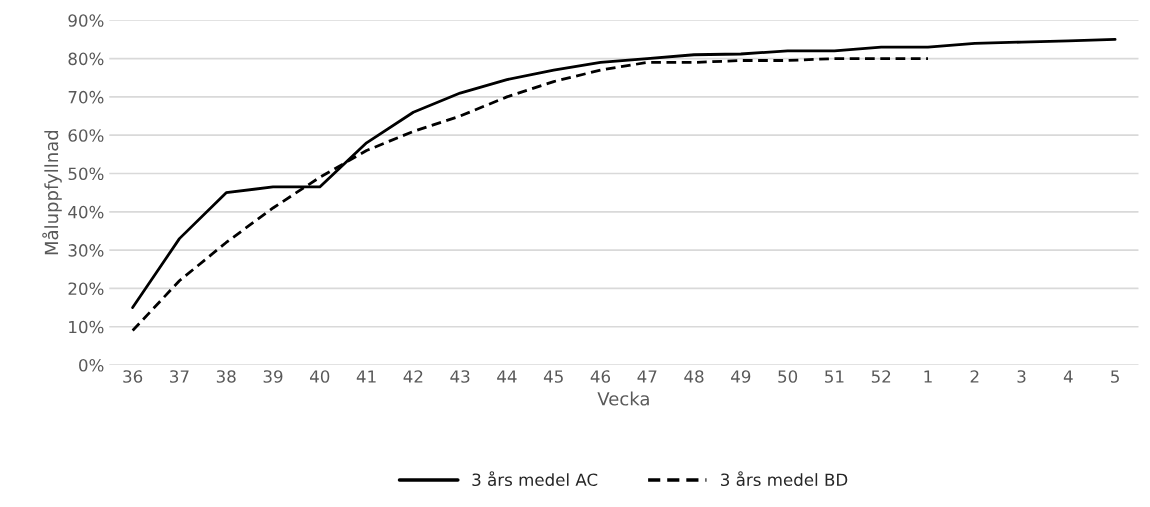  Describe the element at coordinates (788, 376) in the screenshot. I see `x-tick-label: 50` at that location.